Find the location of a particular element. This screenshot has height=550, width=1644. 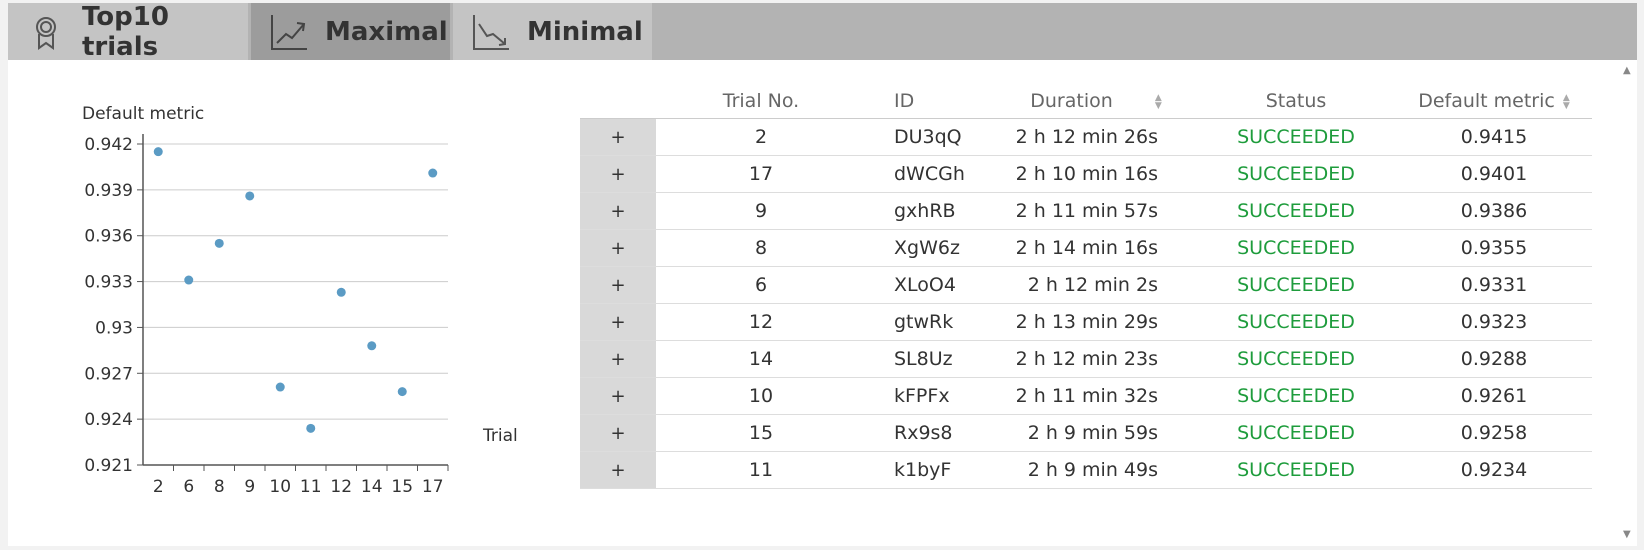

x-axis-label: Trial is located at coordinates (500, 436).